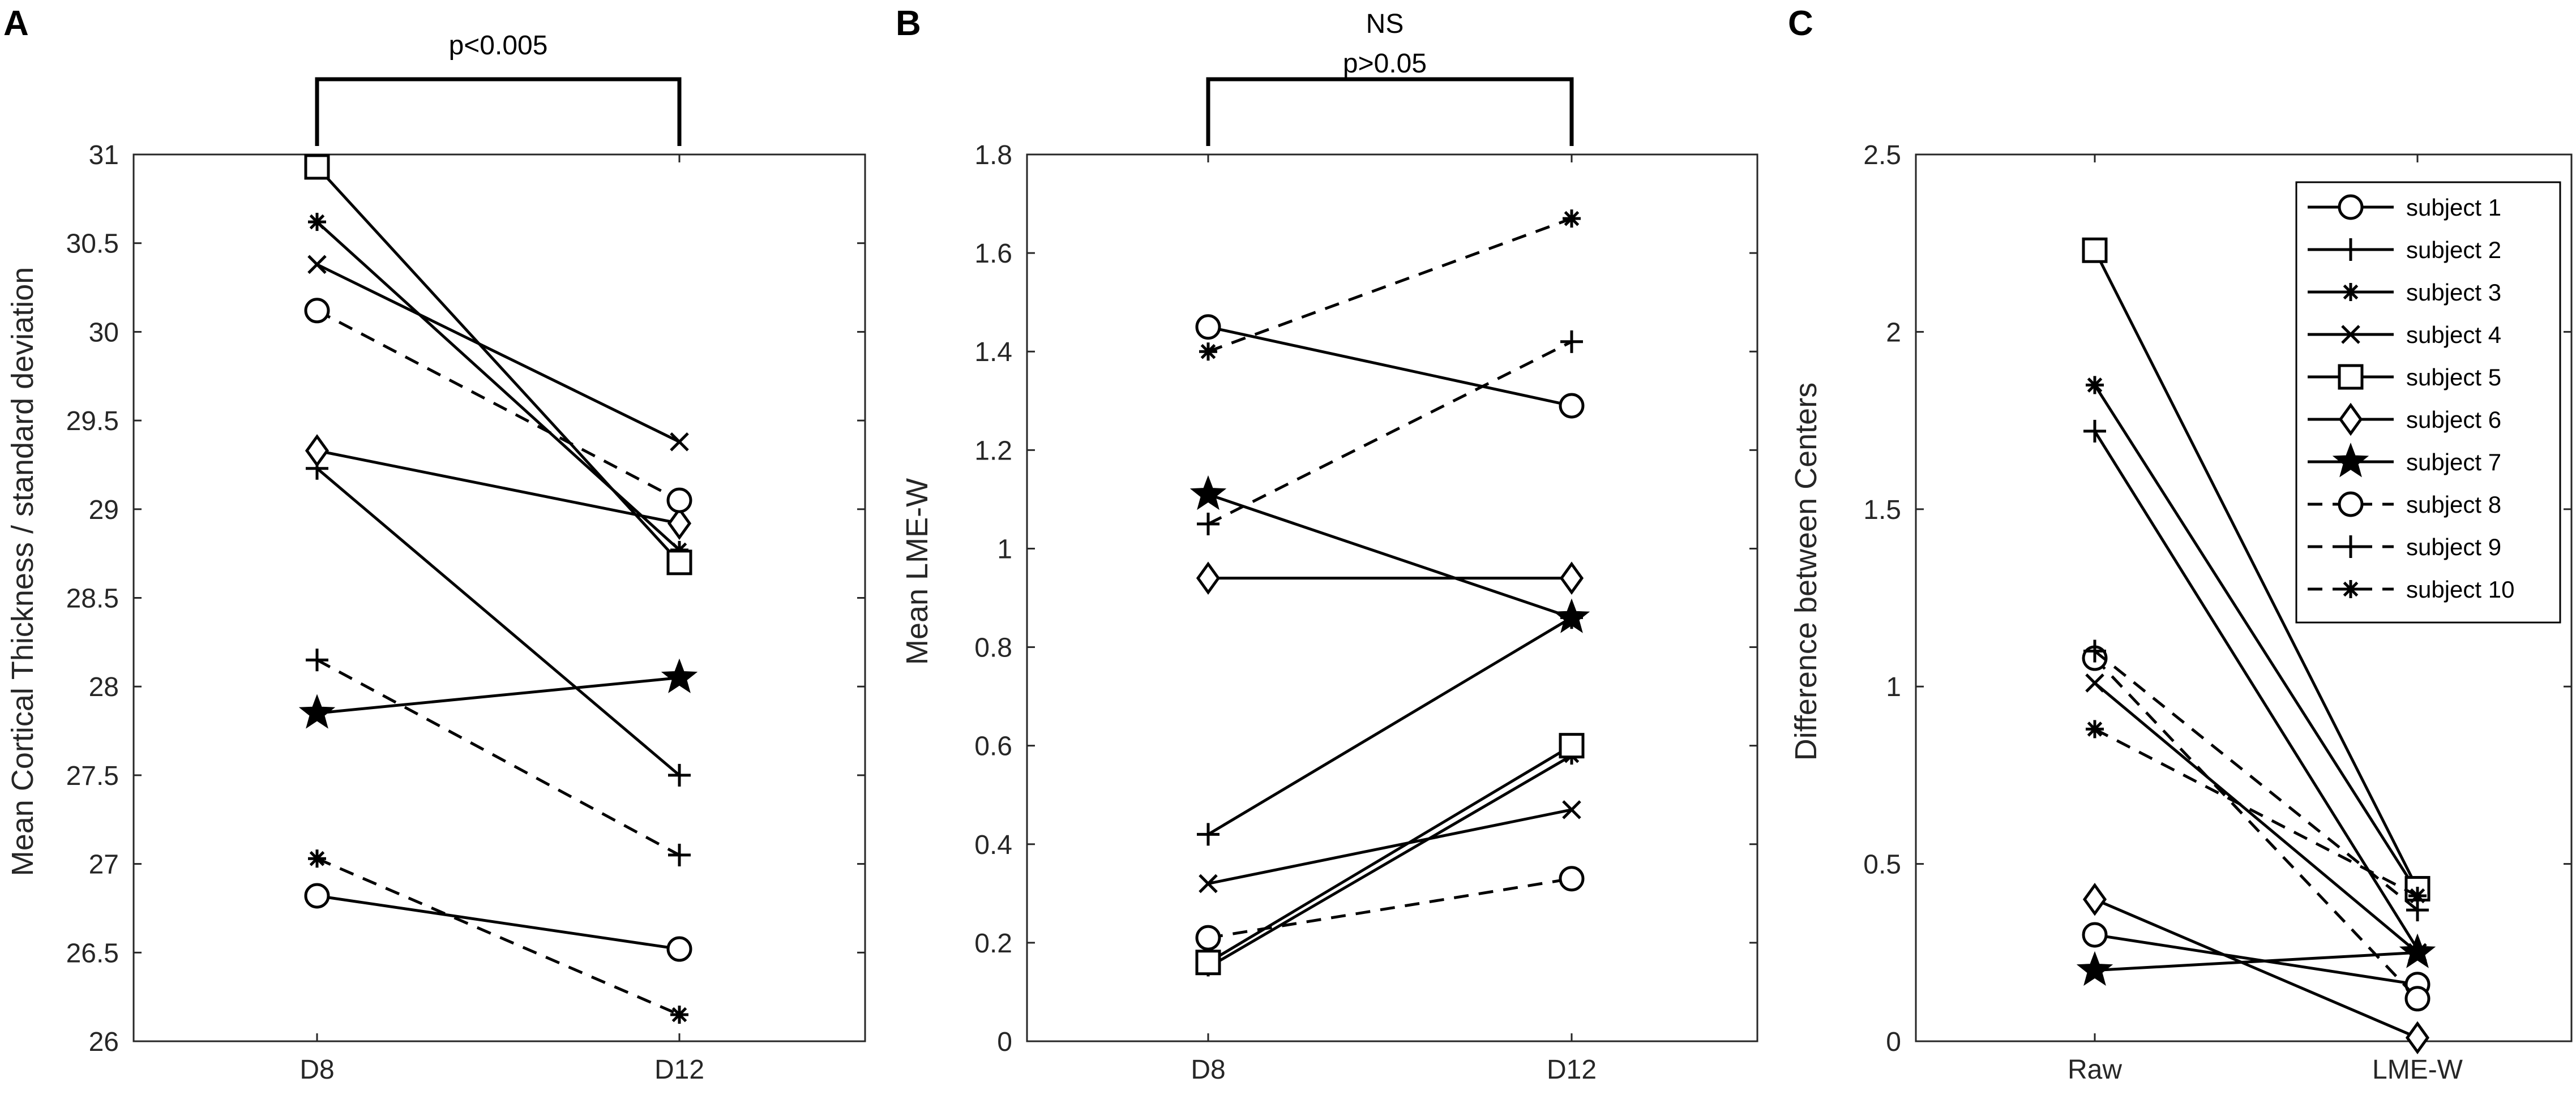 Image resolution: width=2576 pixels, height=1112 pixels. I want to click on x-tick-label: D8, so click(316, 1070).